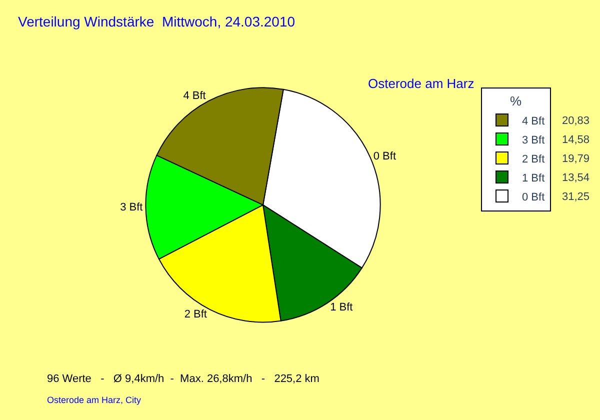 Image resolution: width=600 pixels, height=420 pixels. What do you see at coordinates (576, 140) in the screenshot?
I see `data-label: 14,58` at bounding box center [576, 140].